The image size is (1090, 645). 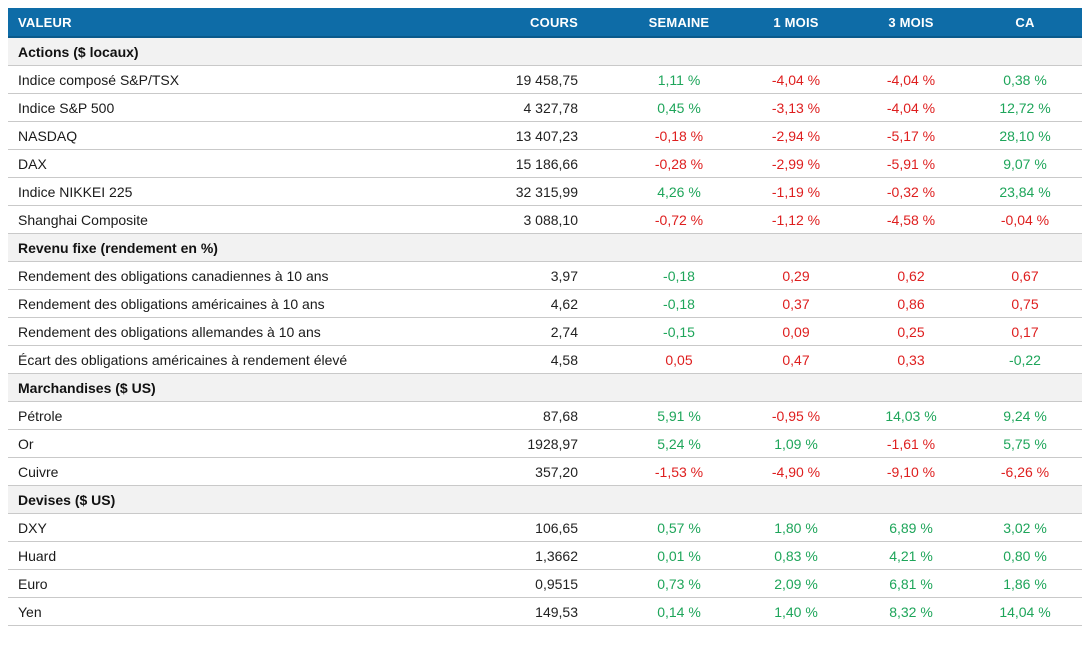 I want to click on pct-cell: -1,19 %, so click(x=796, y=191).